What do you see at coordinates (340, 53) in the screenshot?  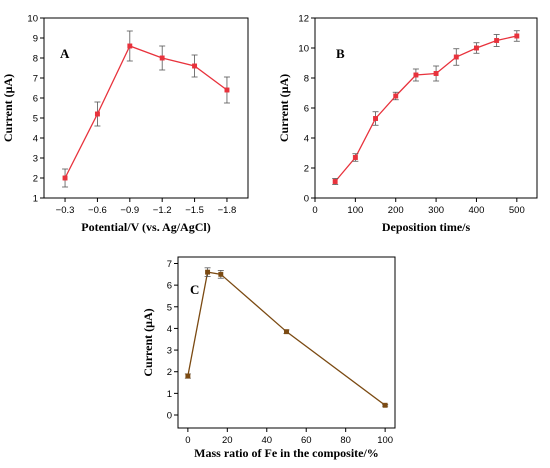 I see `panel-label: B` at bounding box center [340, 53].